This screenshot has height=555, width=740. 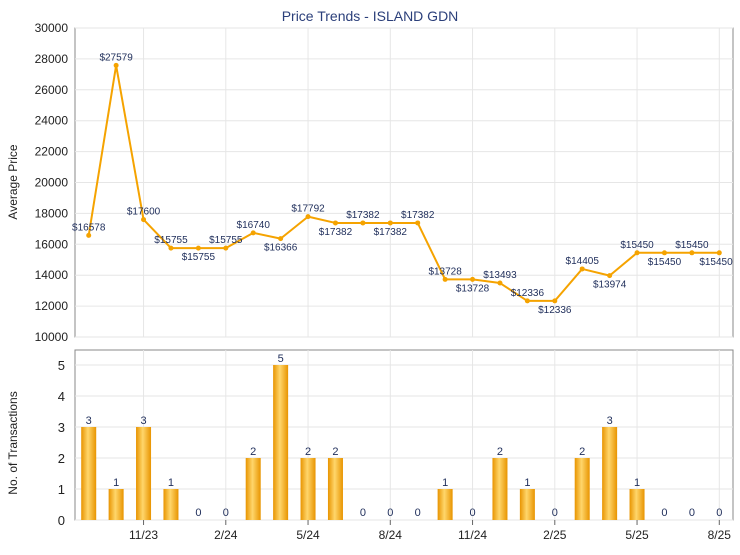 What do you see at coordinates (370, 16) in the screenshot?
I see `chart-title: Price Trends - ISLAND GDN` at bounding box center [370, 16].